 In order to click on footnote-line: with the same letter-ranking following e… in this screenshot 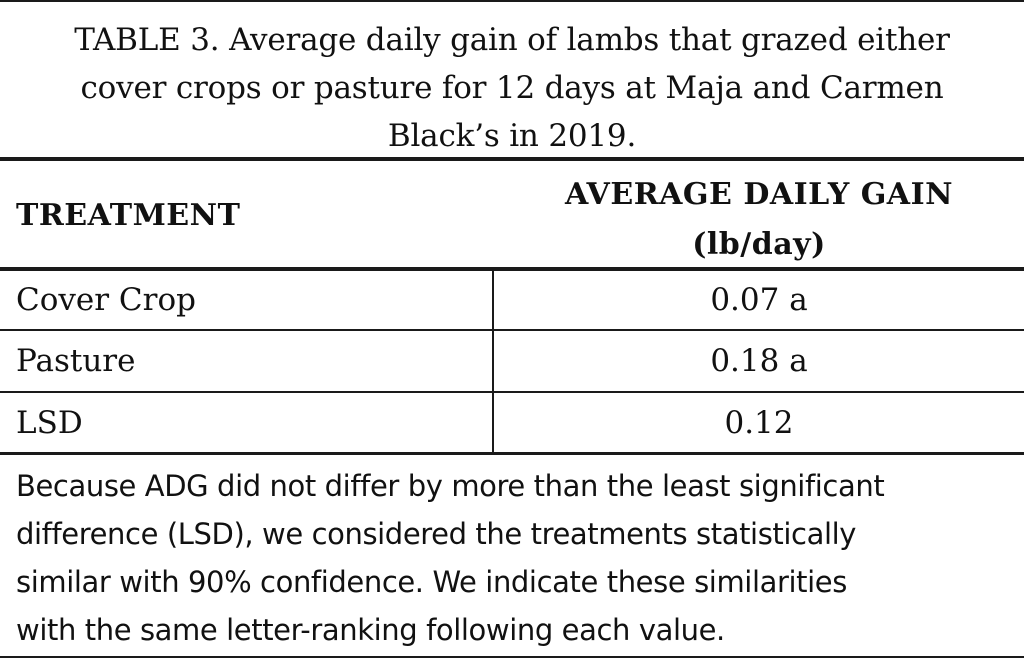, I will do `click(370, 630)`.